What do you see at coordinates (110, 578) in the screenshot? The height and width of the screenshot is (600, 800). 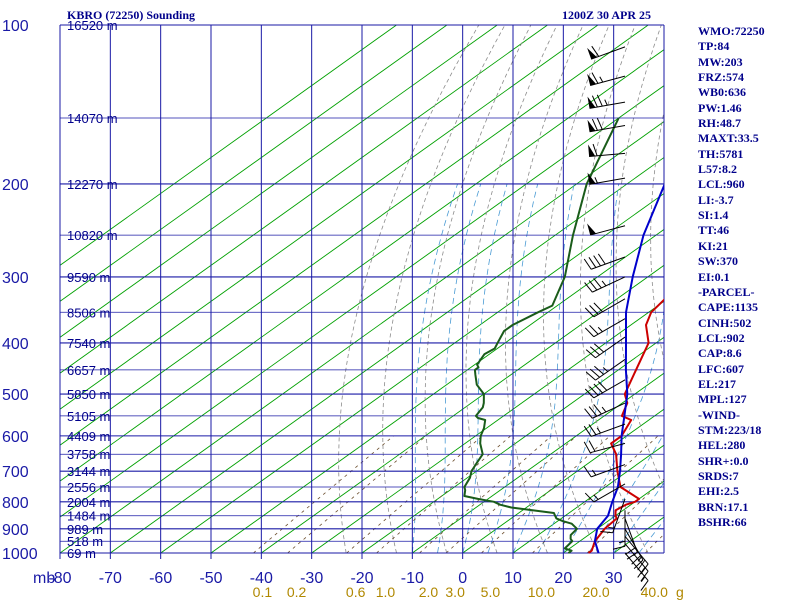 I see `temperature-tick-label: -70` at bounding box center [110, 578].